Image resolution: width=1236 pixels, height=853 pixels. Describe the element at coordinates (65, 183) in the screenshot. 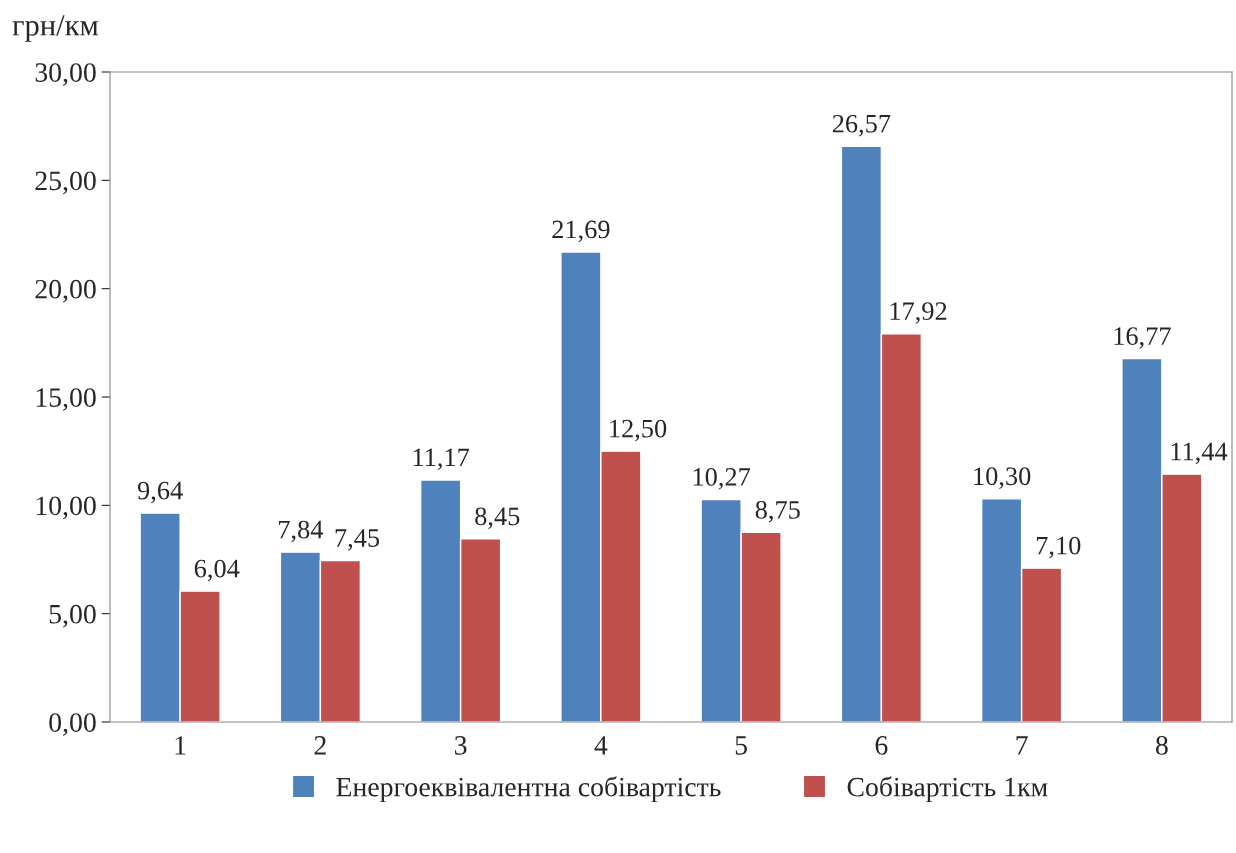

I see `y-tick-label: 25,00` at that location.